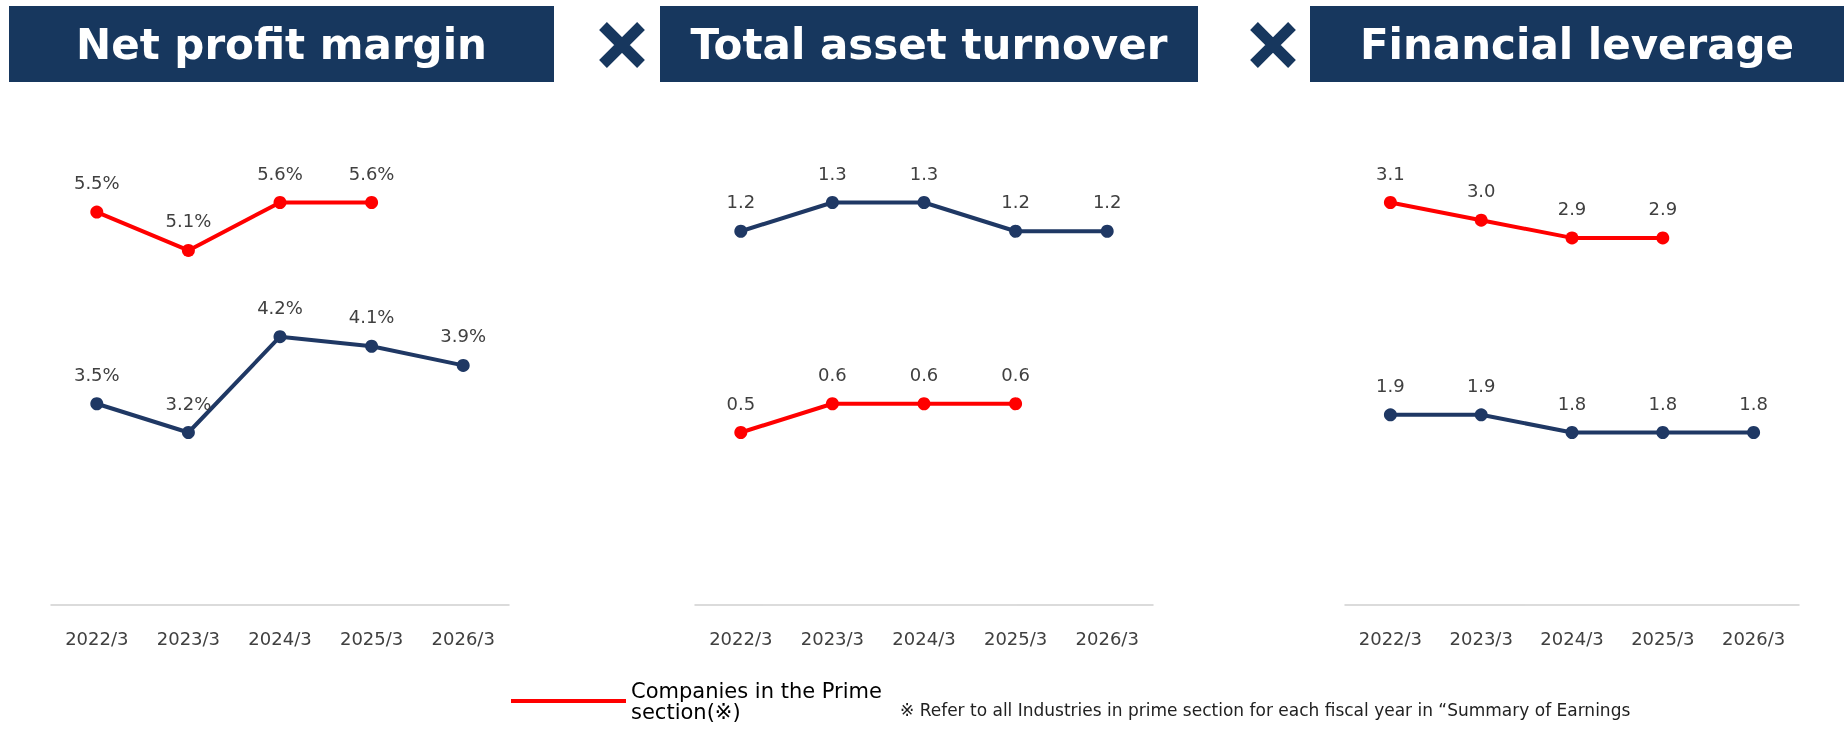  I want to click on text: Companies in the Prime section(※), so click(760, 701).